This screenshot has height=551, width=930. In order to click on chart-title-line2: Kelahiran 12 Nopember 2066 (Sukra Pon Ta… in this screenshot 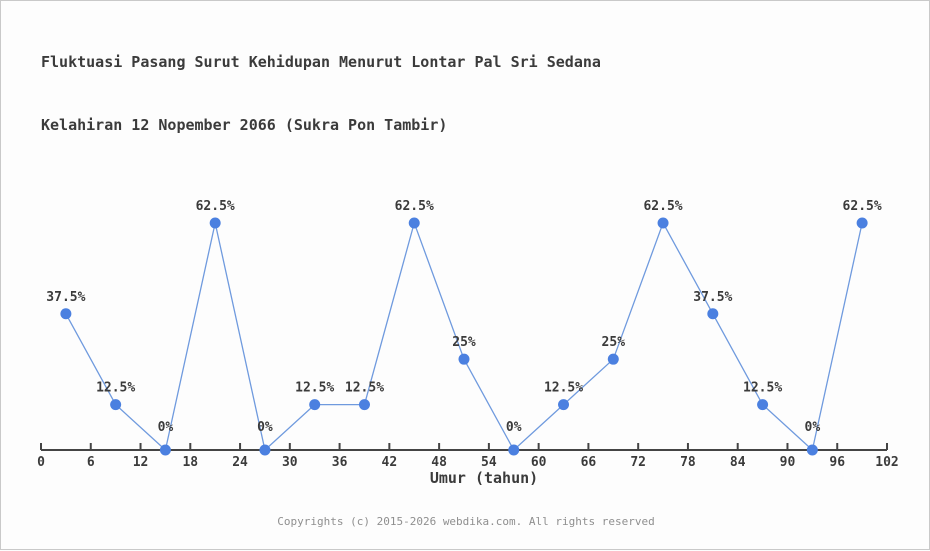, I will do `click(244, 125)`.